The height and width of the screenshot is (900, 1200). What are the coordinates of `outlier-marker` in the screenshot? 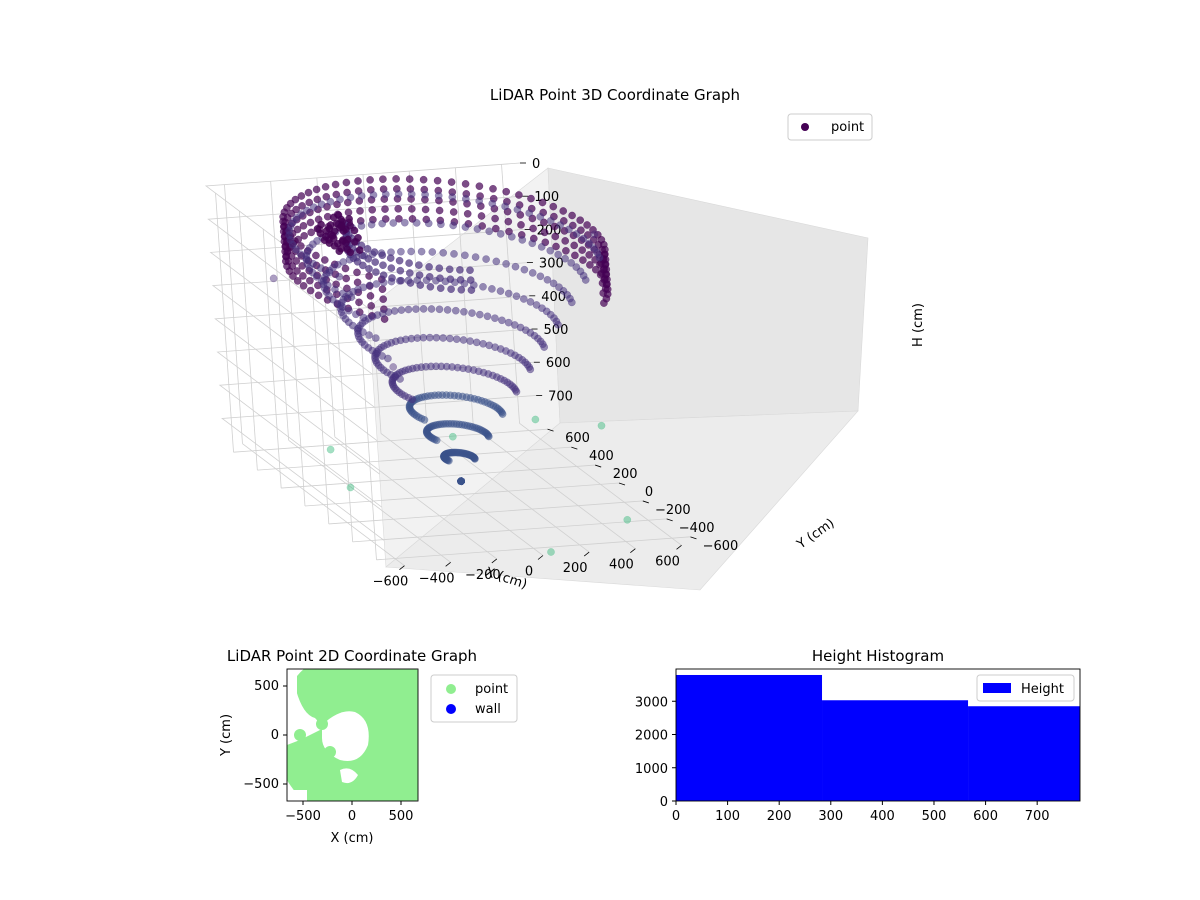 It's located at (551, 552).